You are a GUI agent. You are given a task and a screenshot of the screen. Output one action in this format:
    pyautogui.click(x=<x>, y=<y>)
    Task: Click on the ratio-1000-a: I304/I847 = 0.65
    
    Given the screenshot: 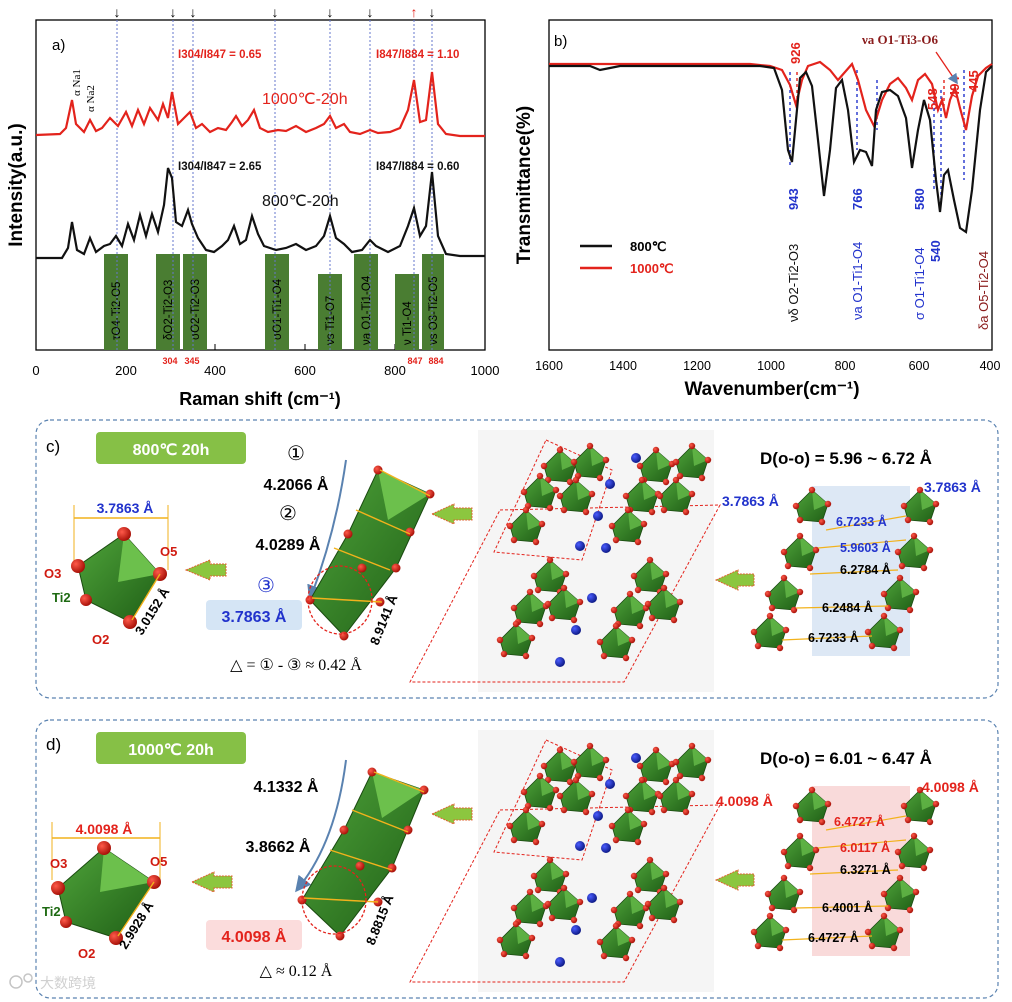 What is the action you would take?
    pyautogui.click(x=220, y=55)
    